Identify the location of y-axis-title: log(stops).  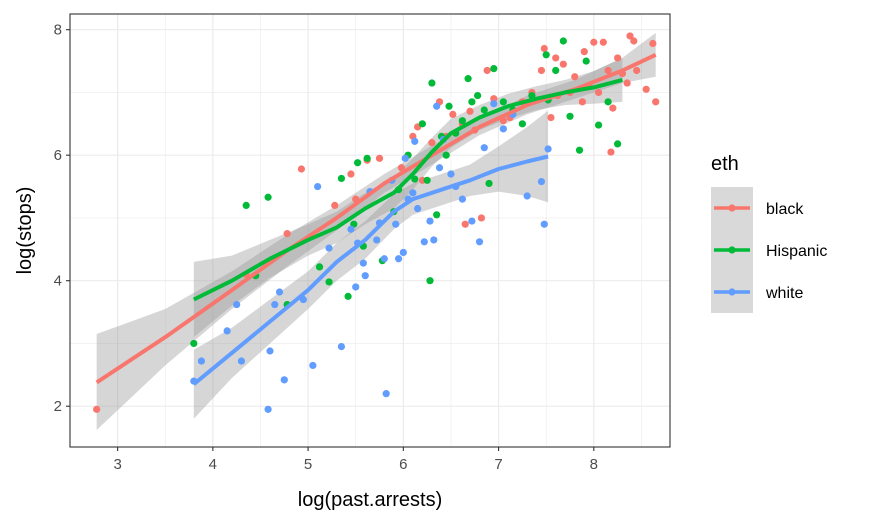
(25, 231).